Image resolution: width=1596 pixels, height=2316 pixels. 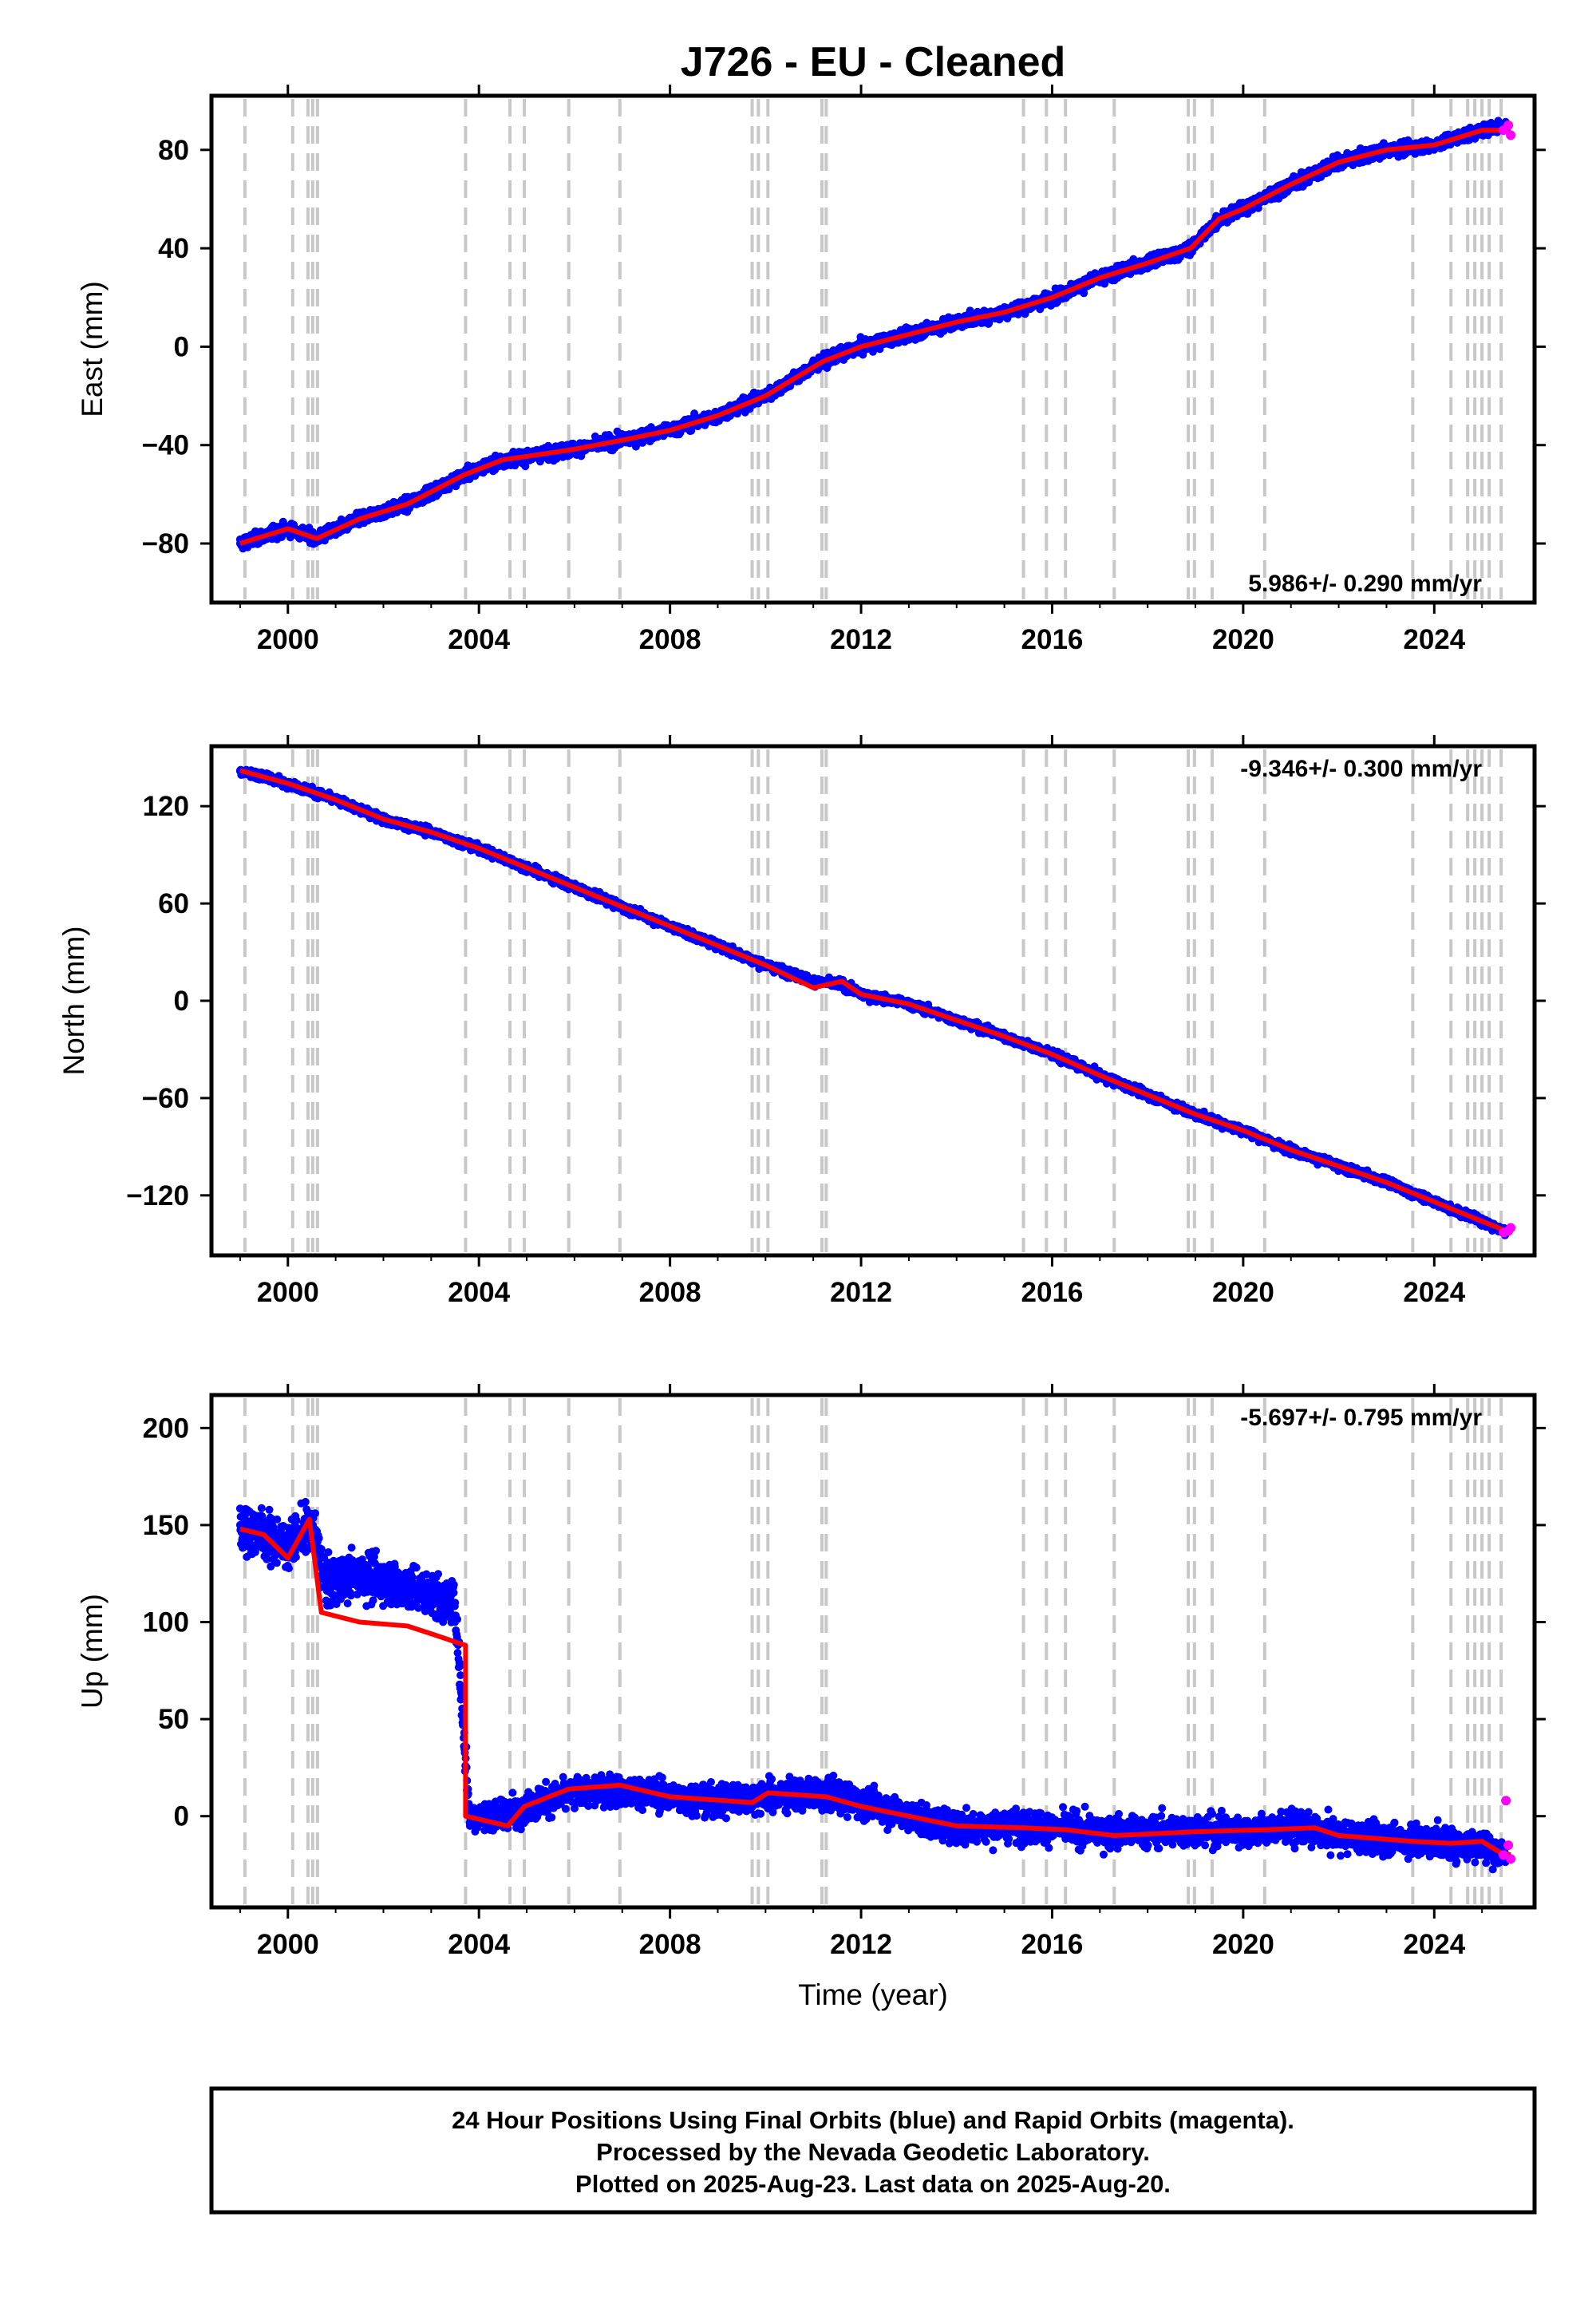 I want to click on y-axis-label: Up (mm), so click(x=92, y=1651).